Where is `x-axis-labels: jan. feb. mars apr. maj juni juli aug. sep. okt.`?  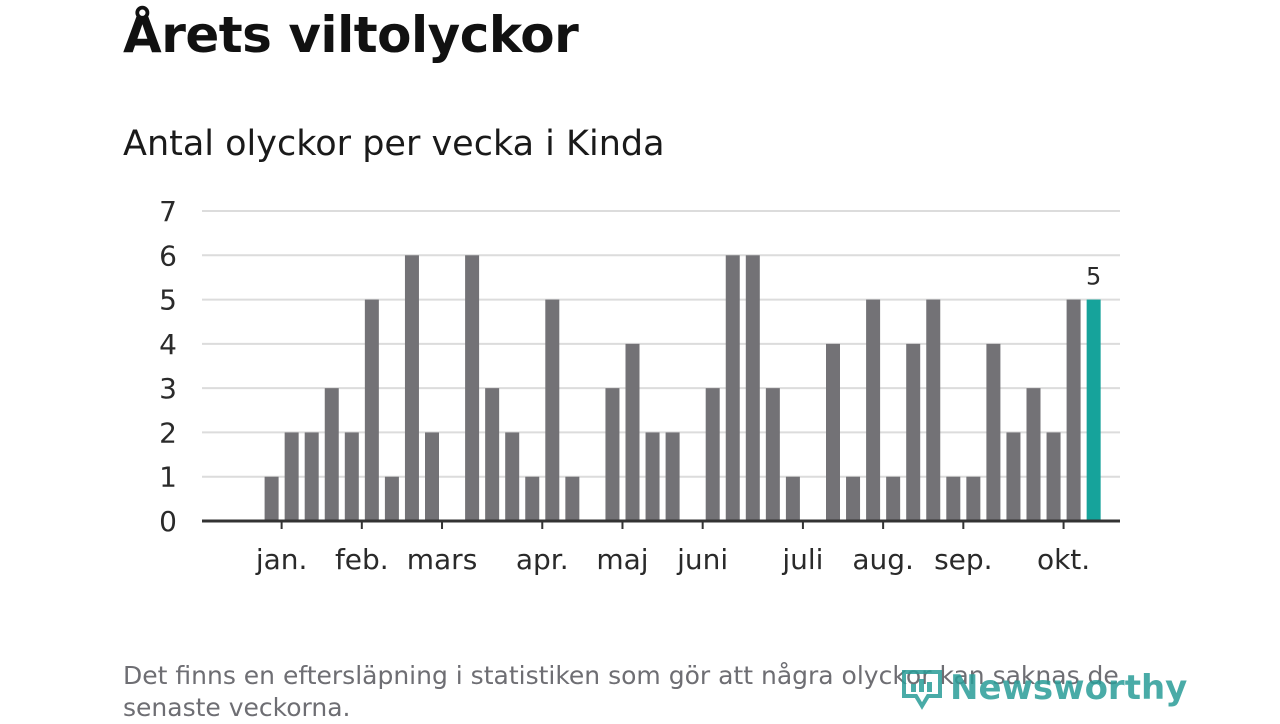
x-axis-labels: jan. feb. mars apr. maj juni juli aug. sep. okt. is located at coordinates (672, 559).